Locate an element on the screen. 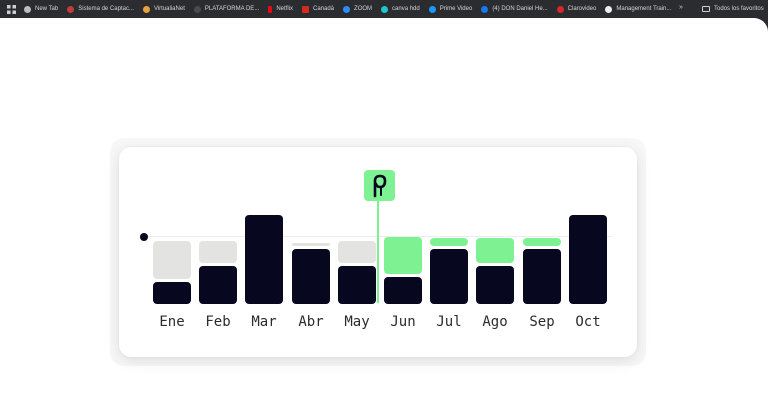 The image size is (768, 404). month-label: Sep is located at coordinates (542, 322).